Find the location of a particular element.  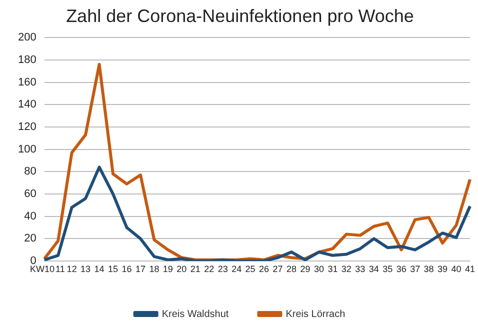

x-tick-label: 38 is located at coordinates (429, 269).